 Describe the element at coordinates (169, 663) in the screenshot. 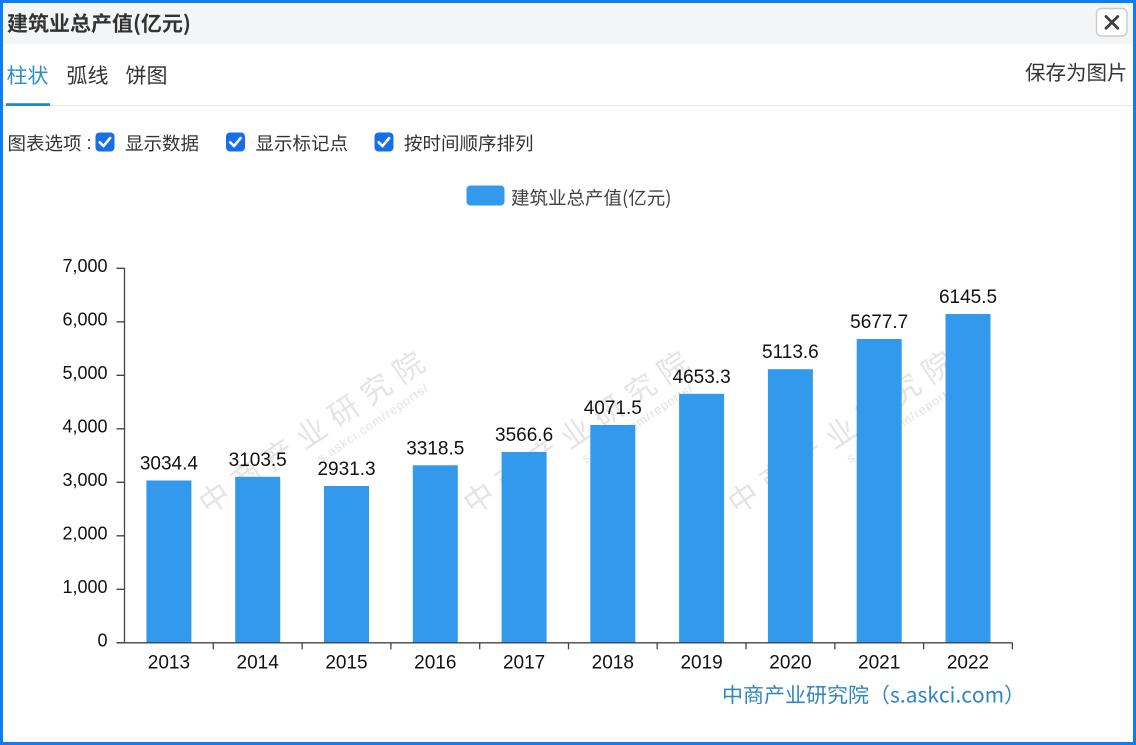

I see `svg-text: 2013` at that location.